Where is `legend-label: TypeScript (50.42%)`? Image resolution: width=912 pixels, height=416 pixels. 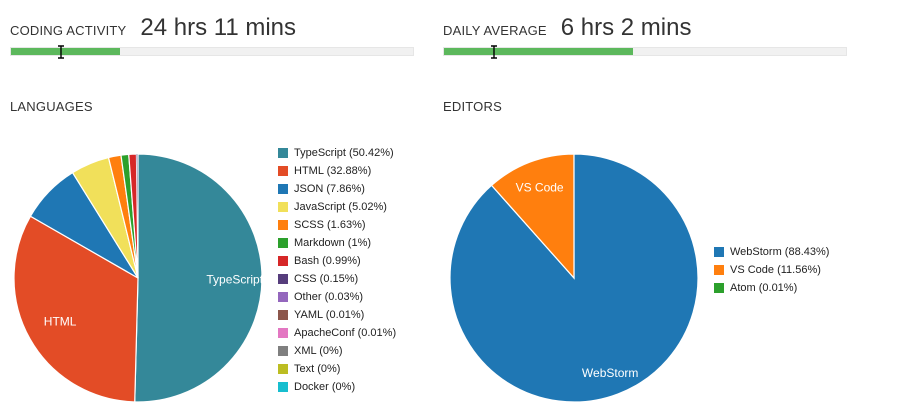
legend-label: TypeScript (50.42%) is located at coordinates (344, 153).